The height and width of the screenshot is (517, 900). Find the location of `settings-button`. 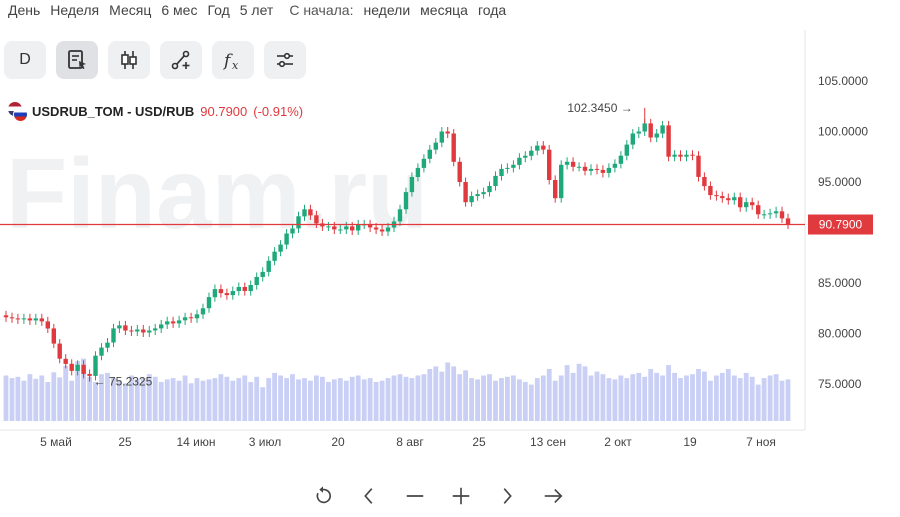

settings-button is located at coordinates (285, 60).